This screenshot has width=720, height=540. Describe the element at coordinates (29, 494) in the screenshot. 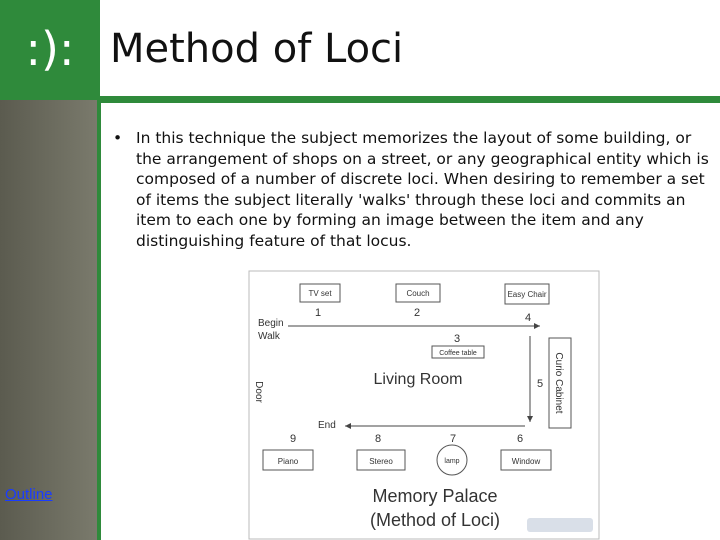

I see `outline-link: Outline` at that location.